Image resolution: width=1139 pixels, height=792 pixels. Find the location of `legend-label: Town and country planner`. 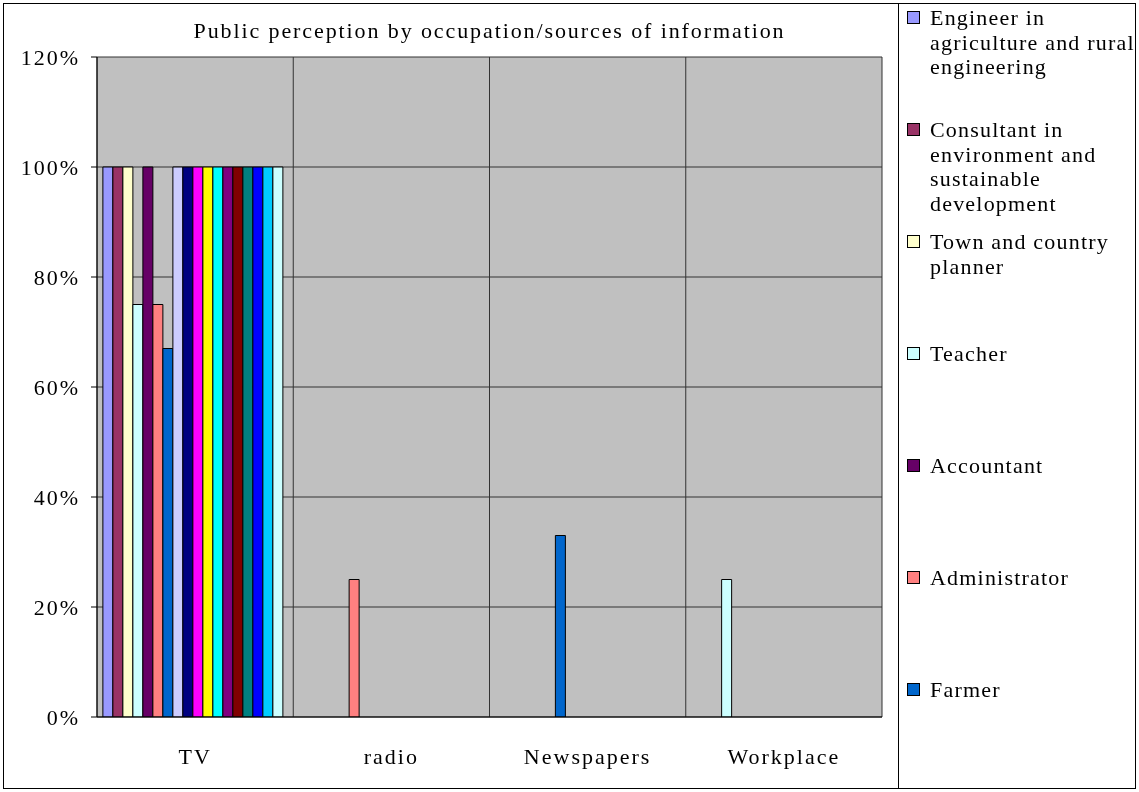

legend-label: Town and country planner is located at coordinates (1020, 254).